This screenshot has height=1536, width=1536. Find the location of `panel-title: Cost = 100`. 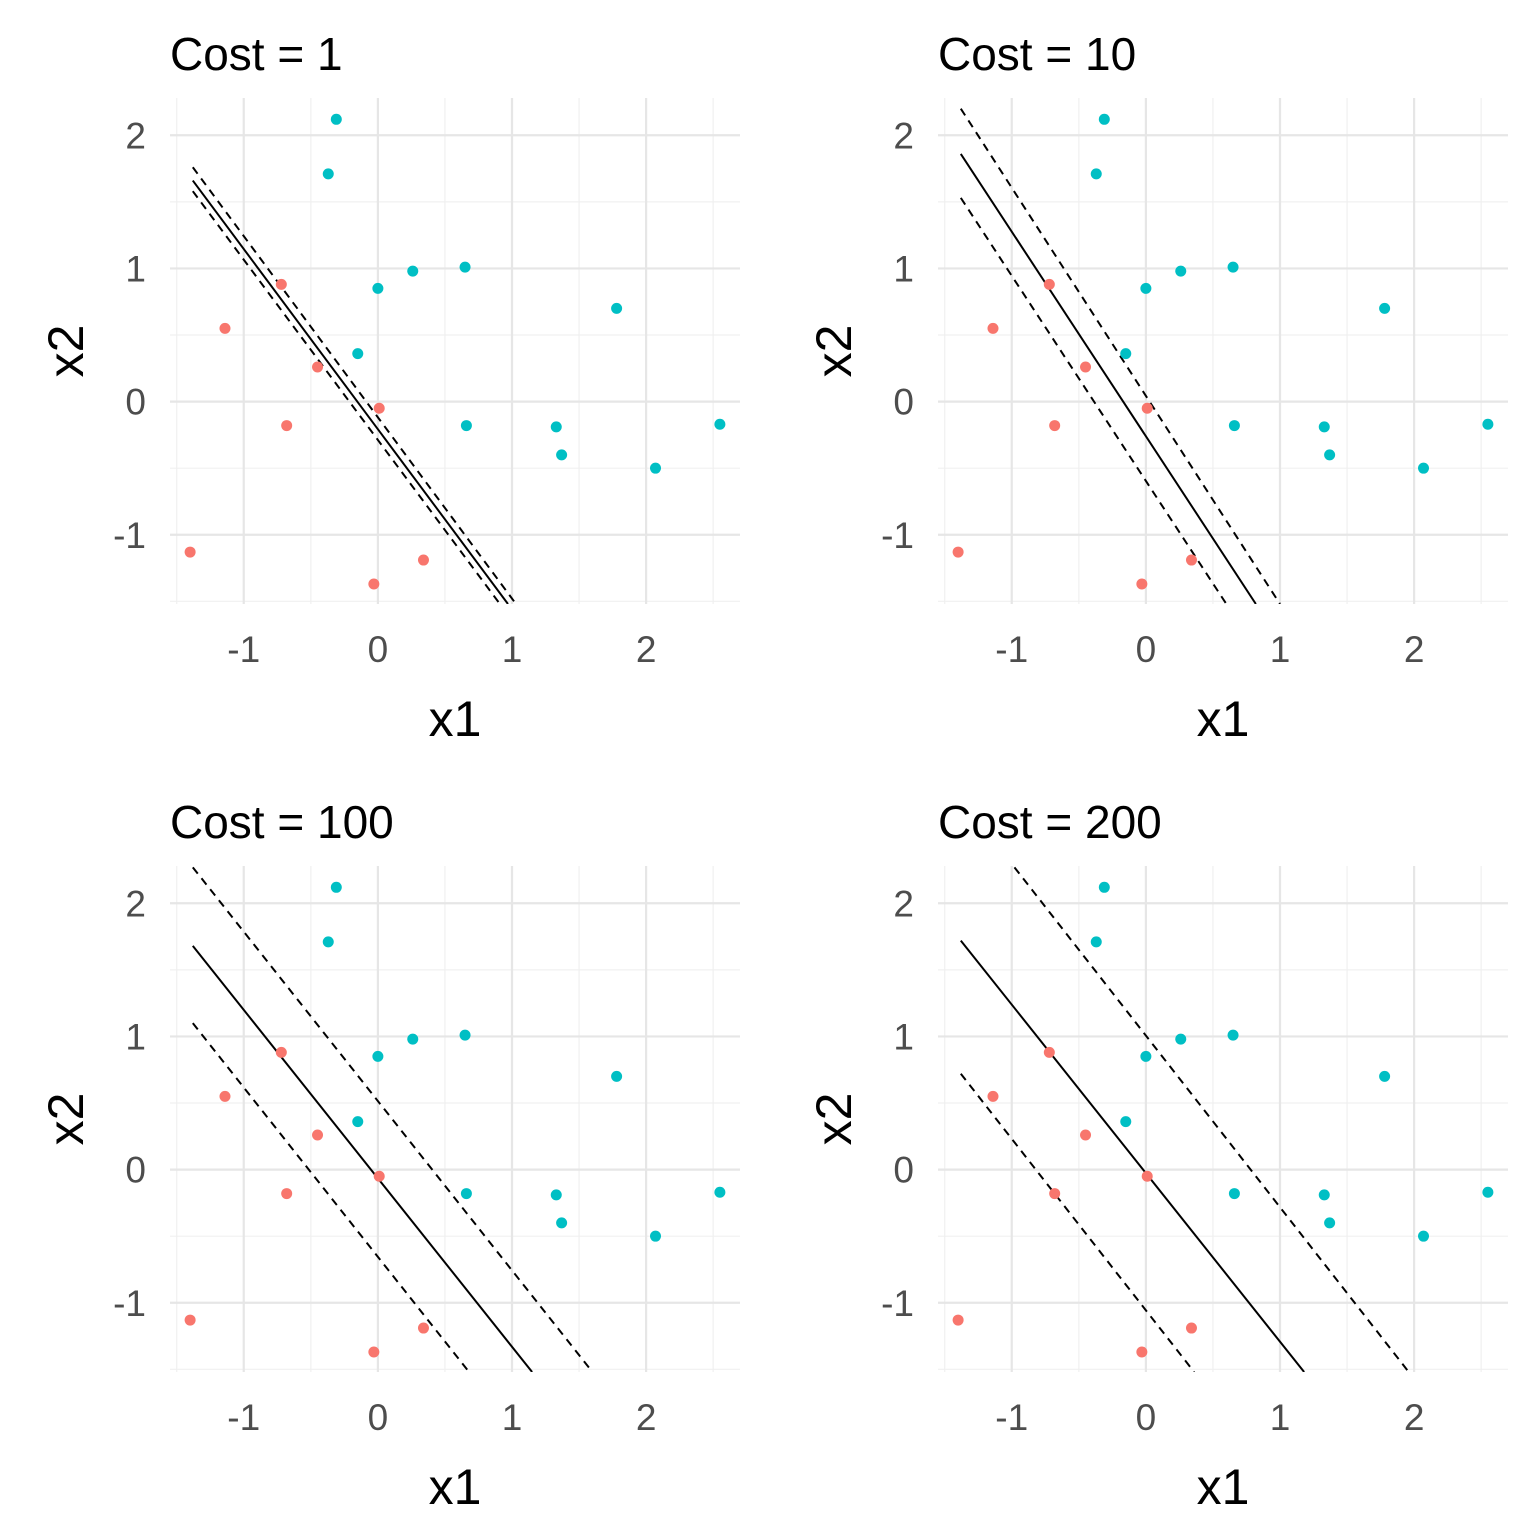

panel-title: Cost = 100 is located at coordinates (282, 822).